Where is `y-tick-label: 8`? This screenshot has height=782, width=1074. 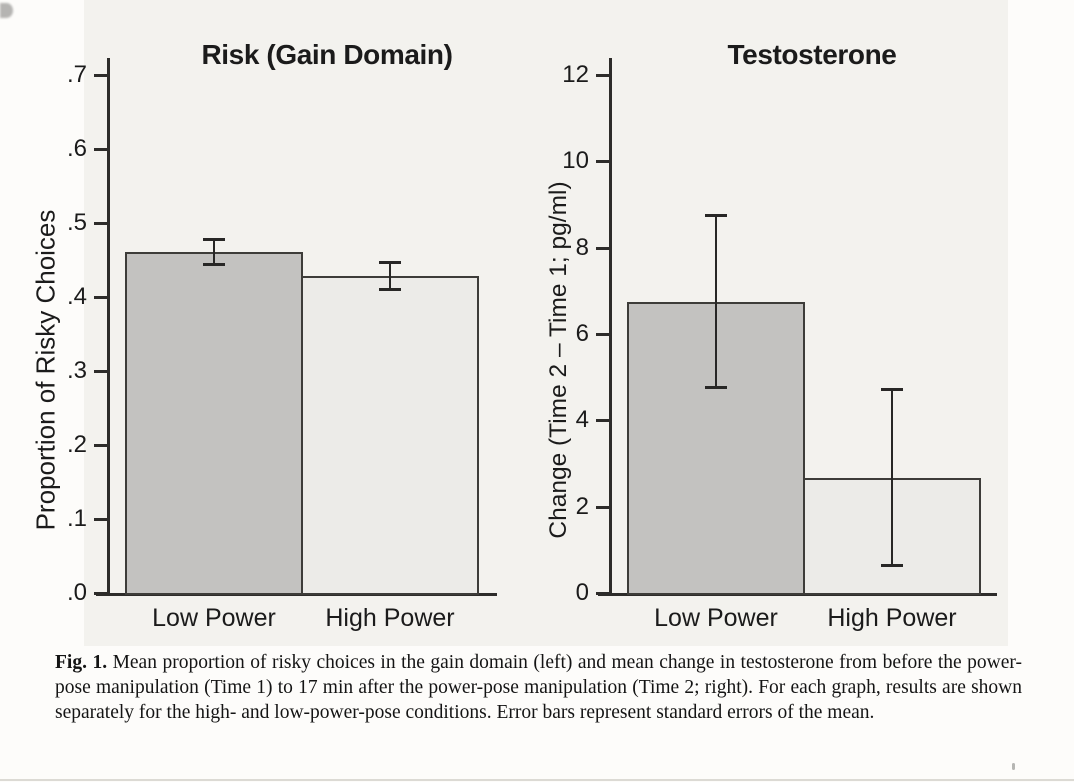
y-tick-label: 8 is located at coordinates (582, 247).